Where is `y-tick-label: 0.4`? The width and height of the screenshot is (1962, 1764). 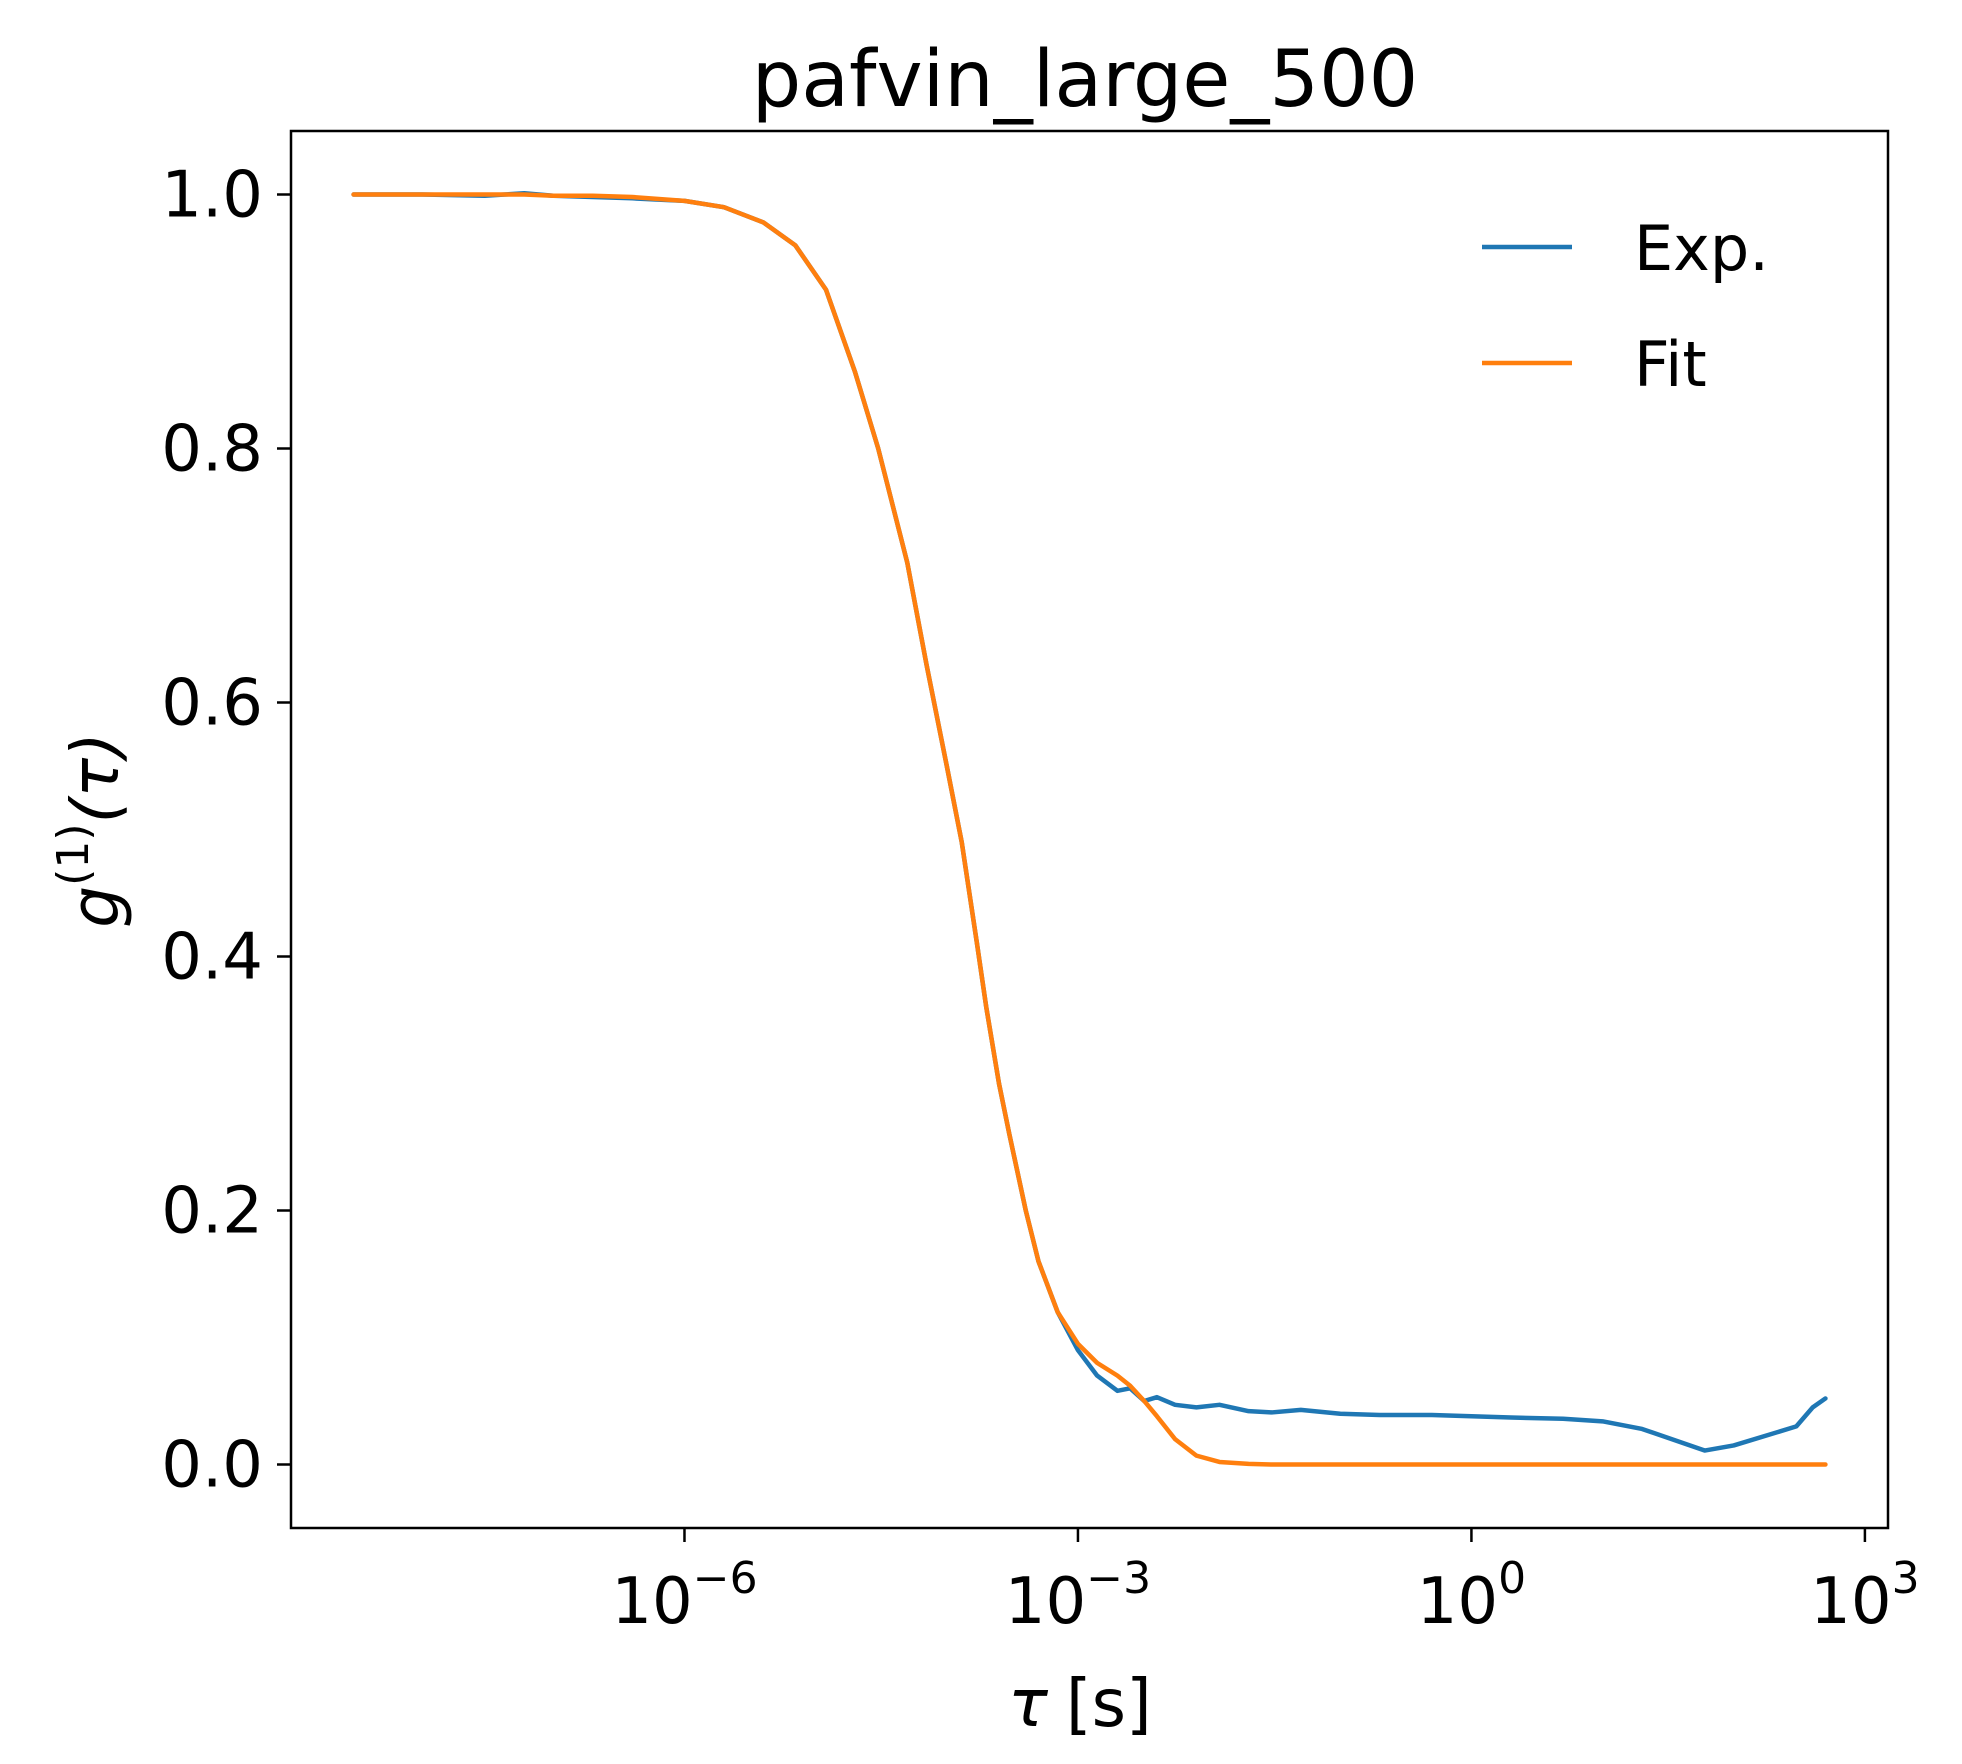 y-tick-label: 0.4 is located at coordinates (212, 958).